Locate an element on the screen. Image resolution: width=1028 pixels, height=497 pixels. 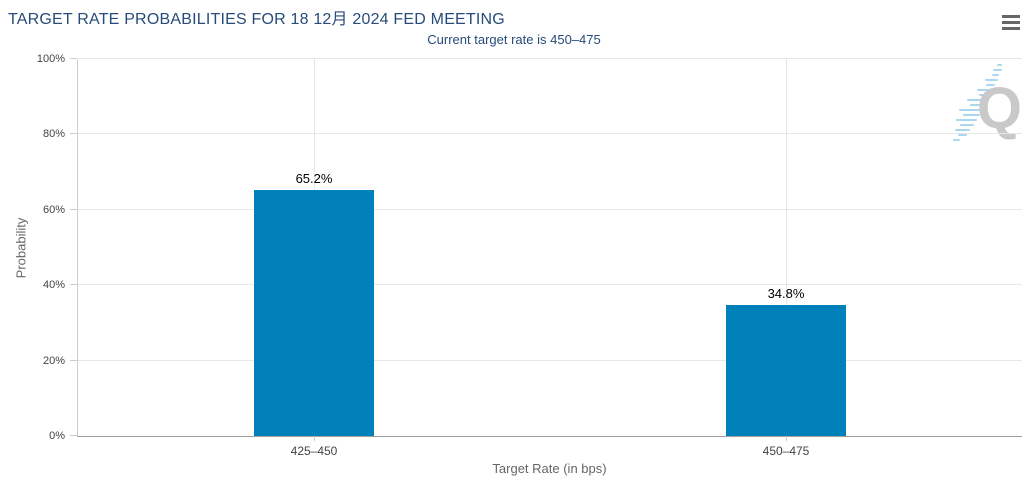
chart-context-menu-button is located at coordinates (1011, 22).